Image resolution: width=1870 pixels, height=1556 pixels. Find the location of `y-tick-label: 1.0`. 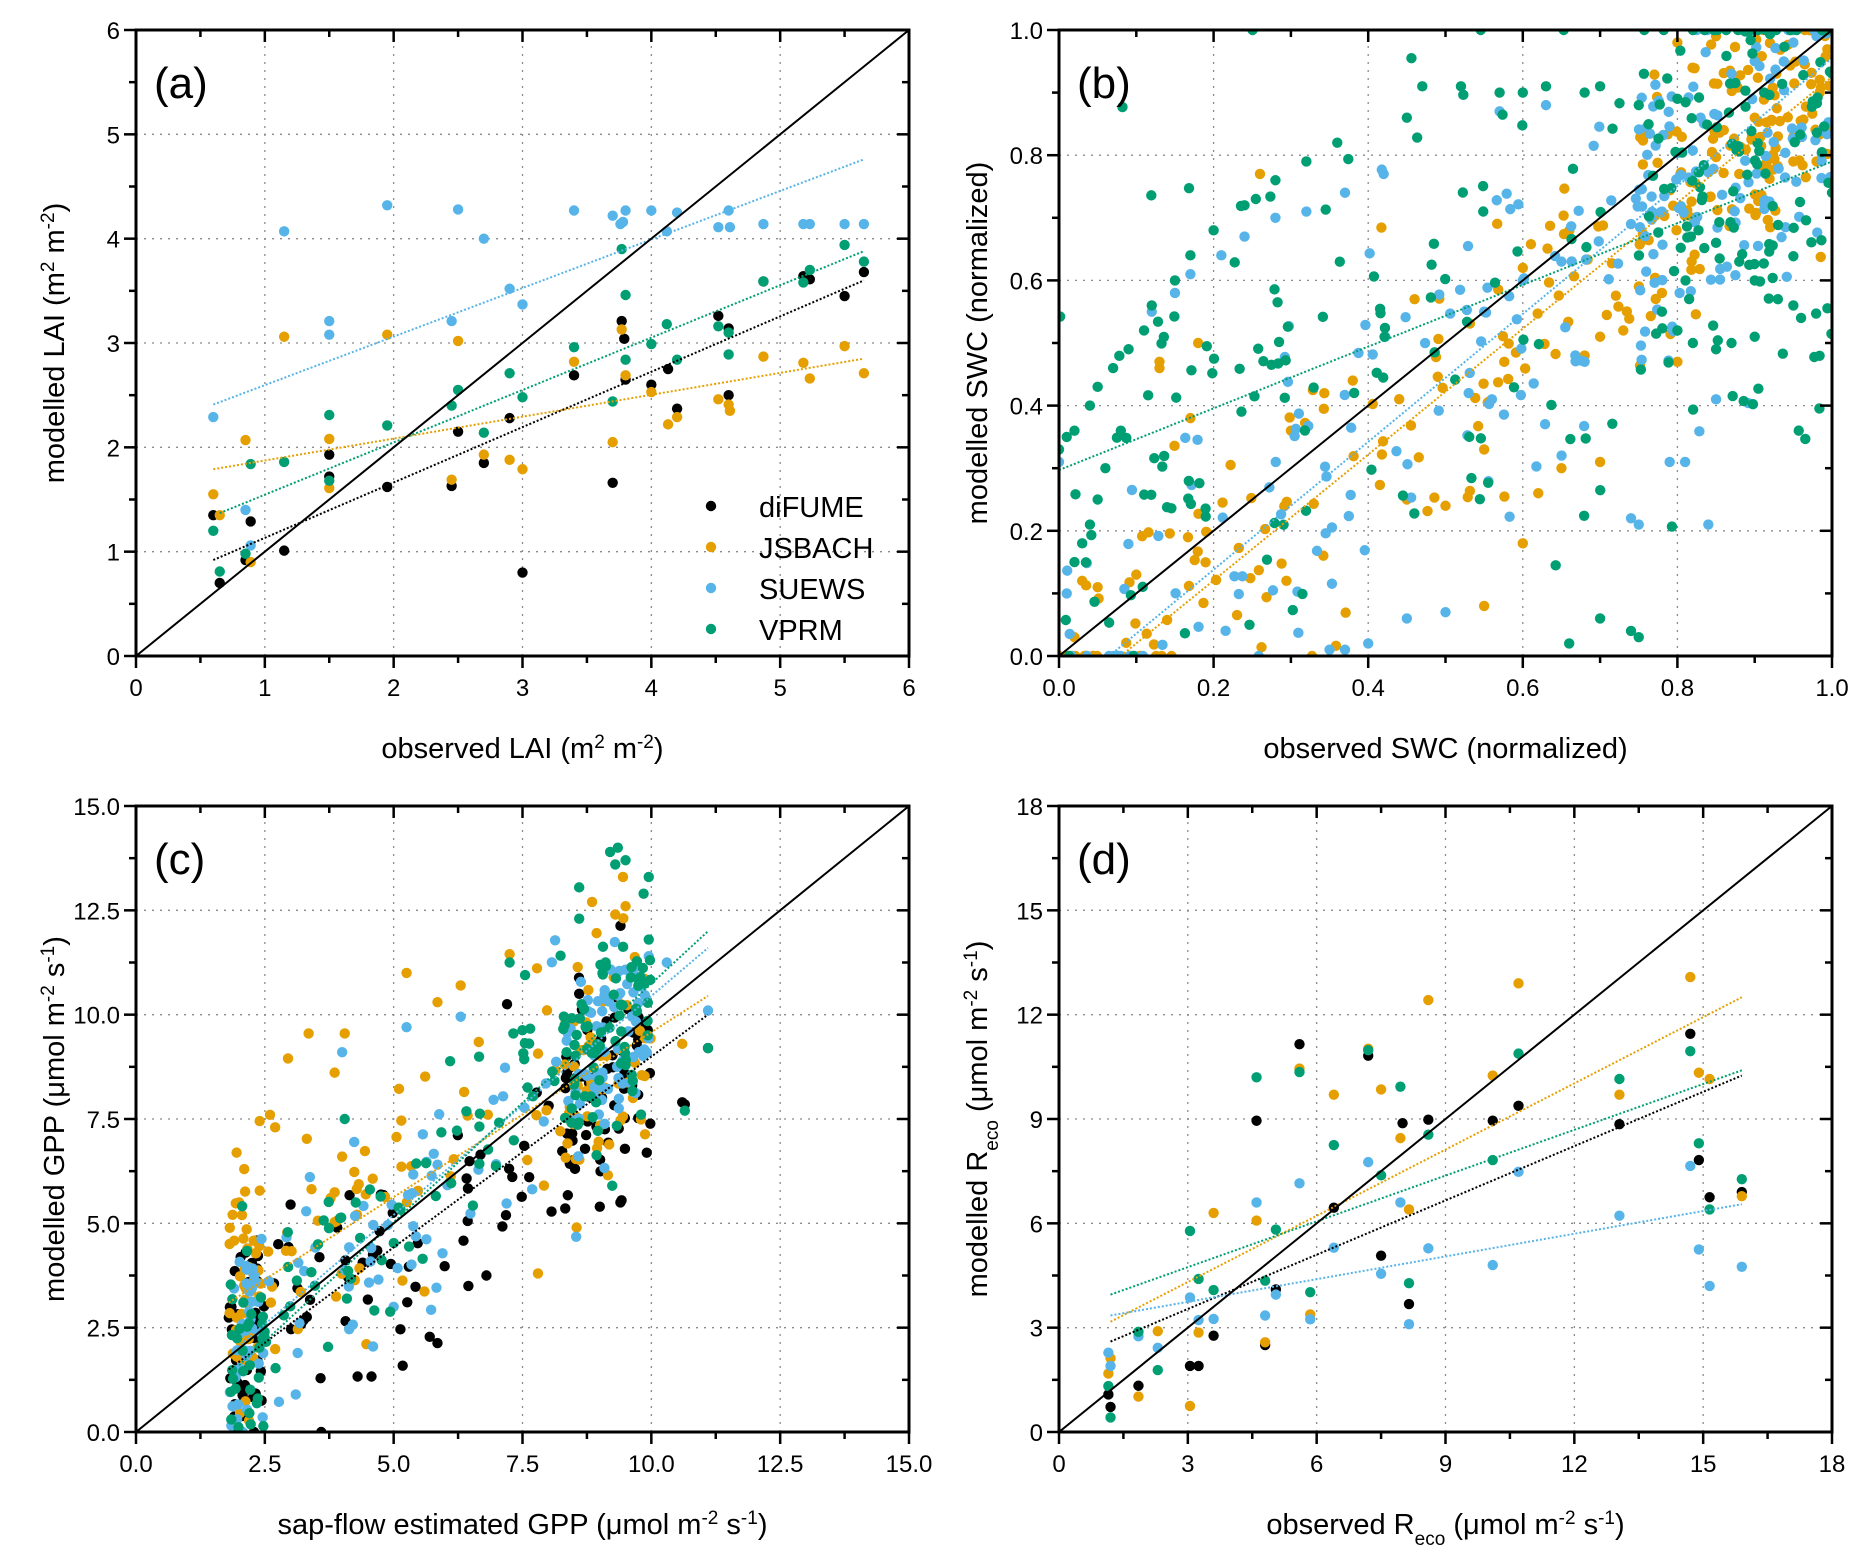

y-tick-label: 1.0 is located at coordinates (1026, 31).